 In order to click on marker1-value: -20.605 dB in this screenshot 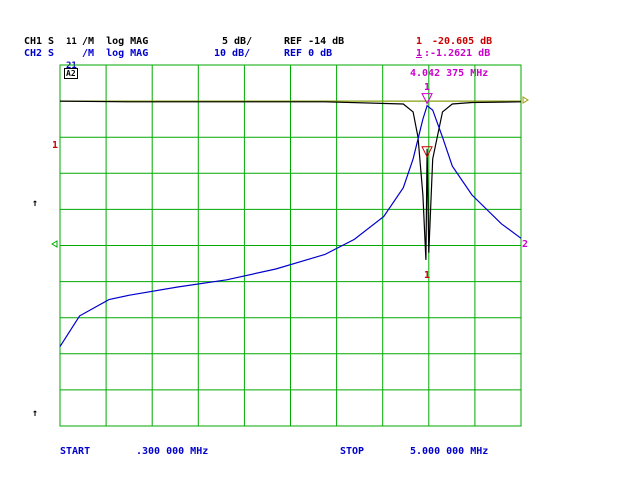, I will do `click(462, 41)`.